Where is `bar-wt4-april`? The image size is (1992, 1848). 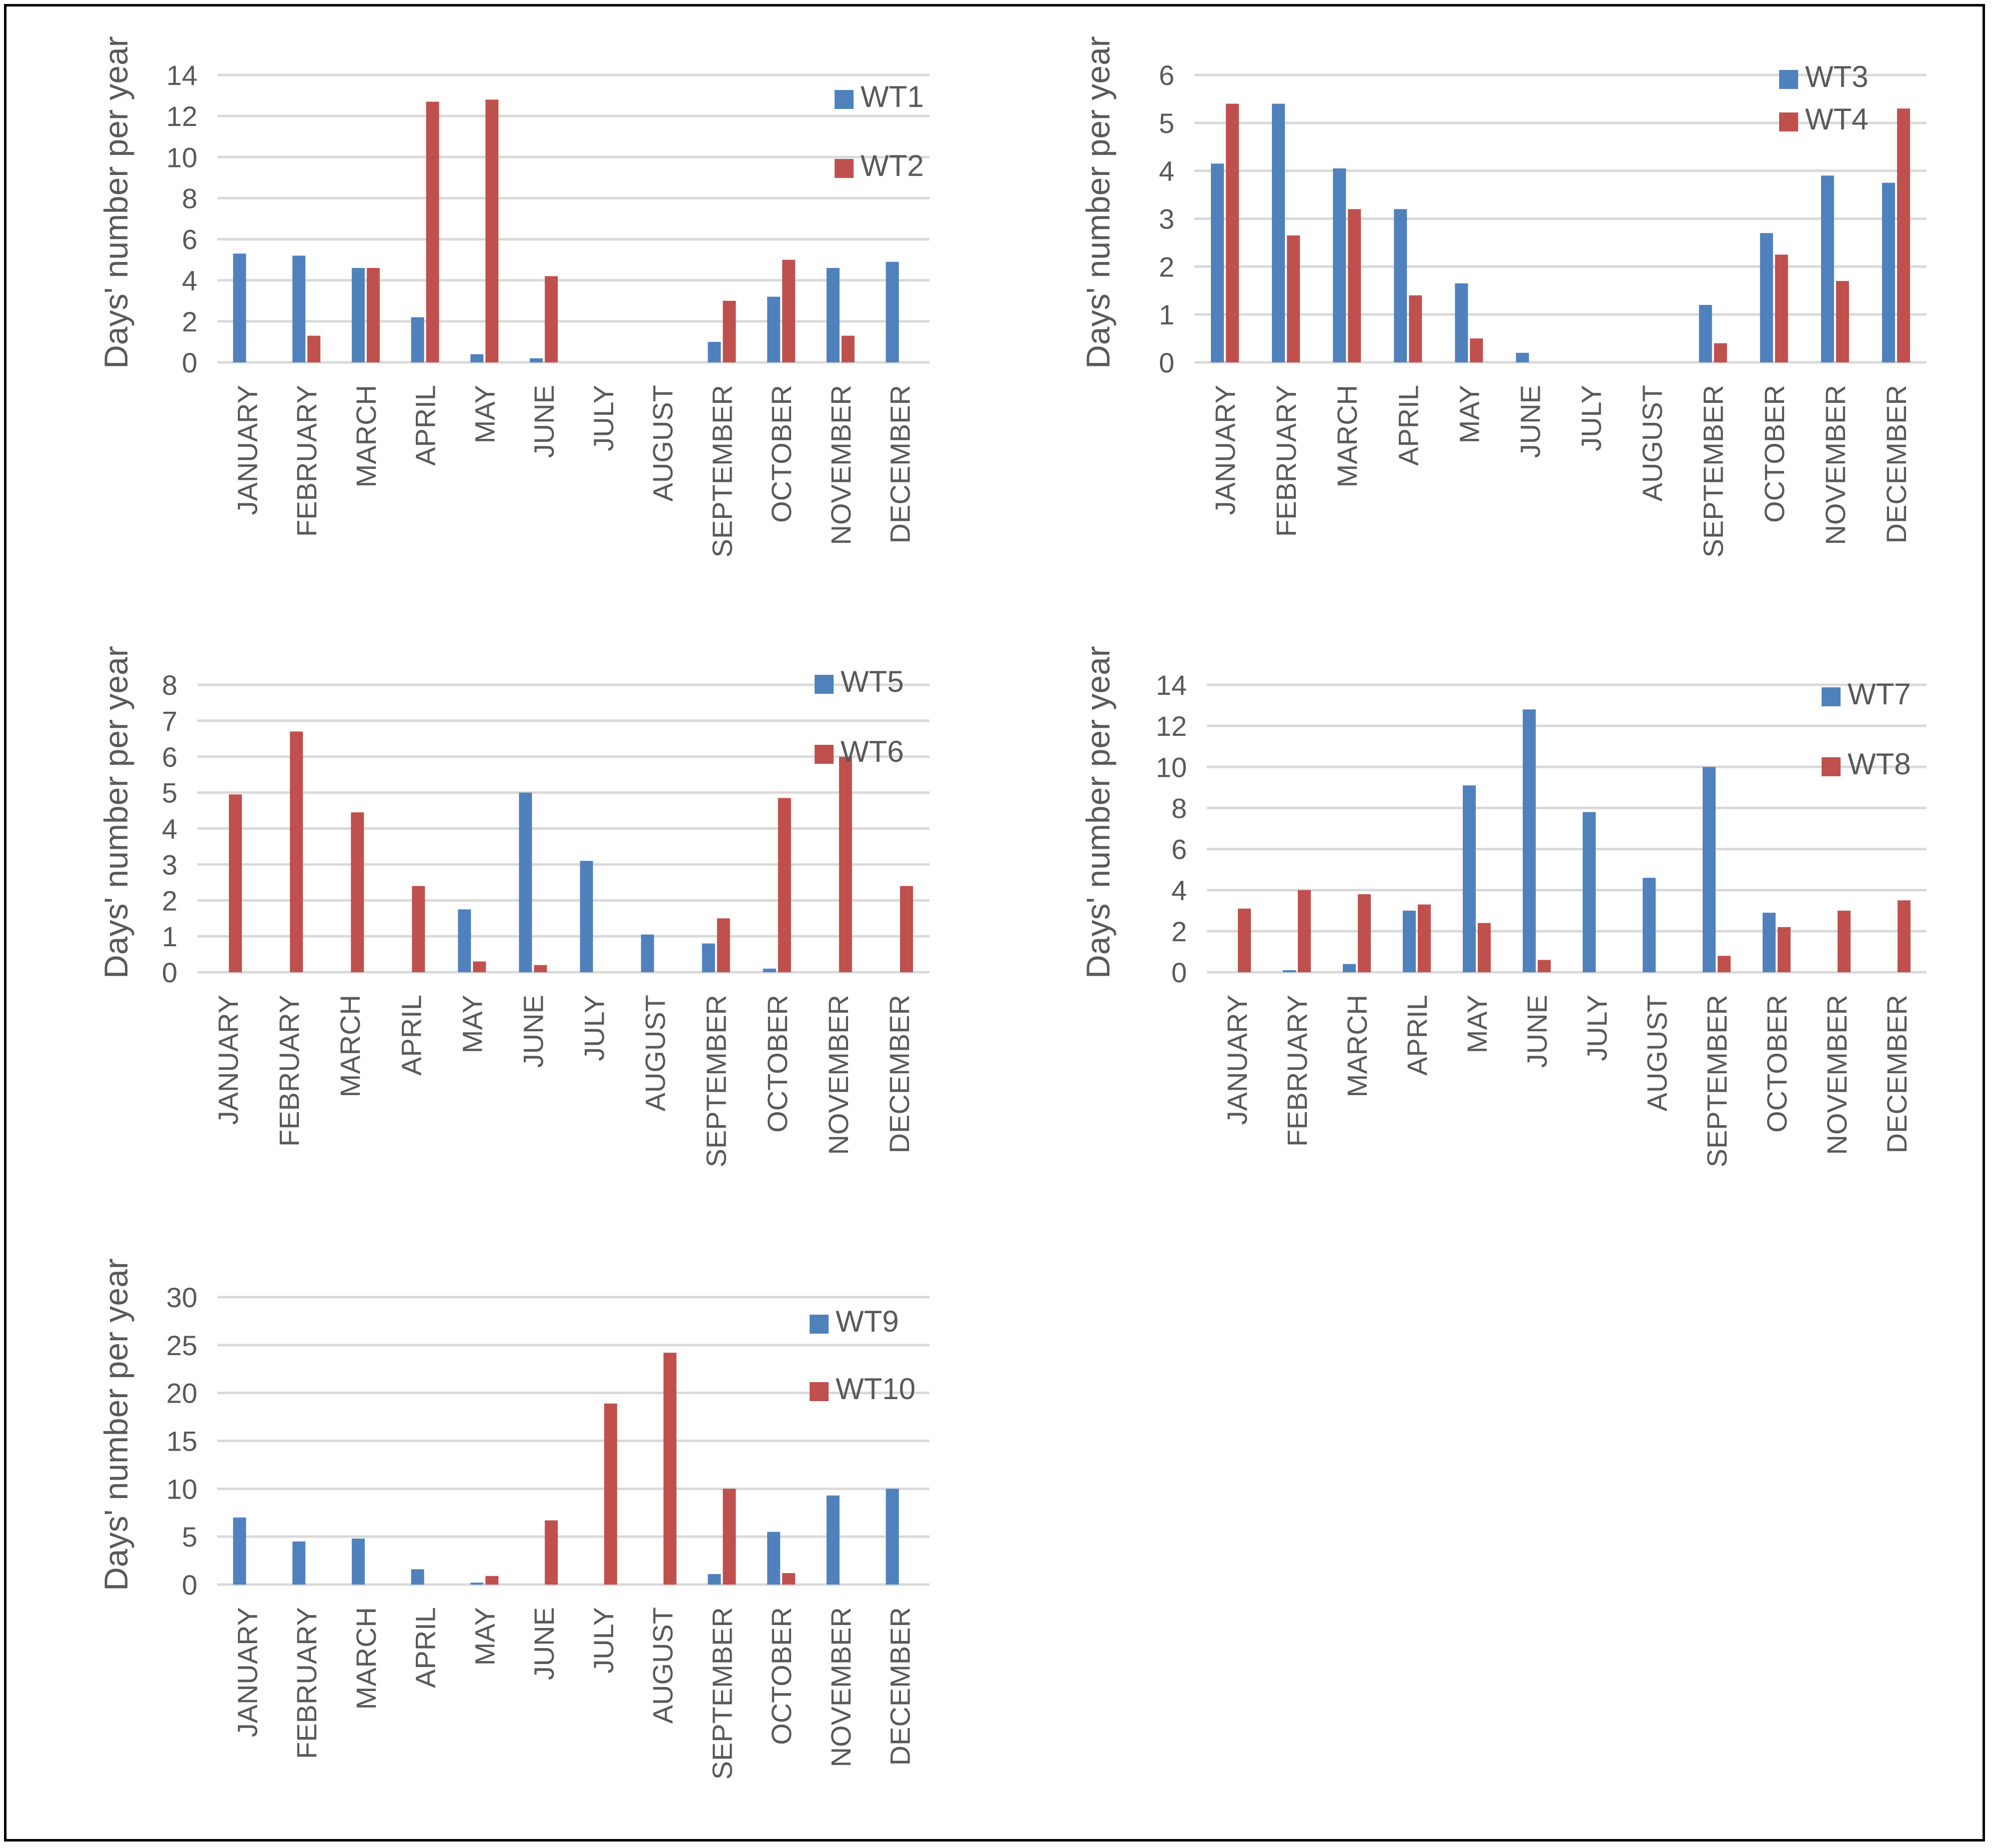
bar-wt4-april is located at coordinates (1415, 328).